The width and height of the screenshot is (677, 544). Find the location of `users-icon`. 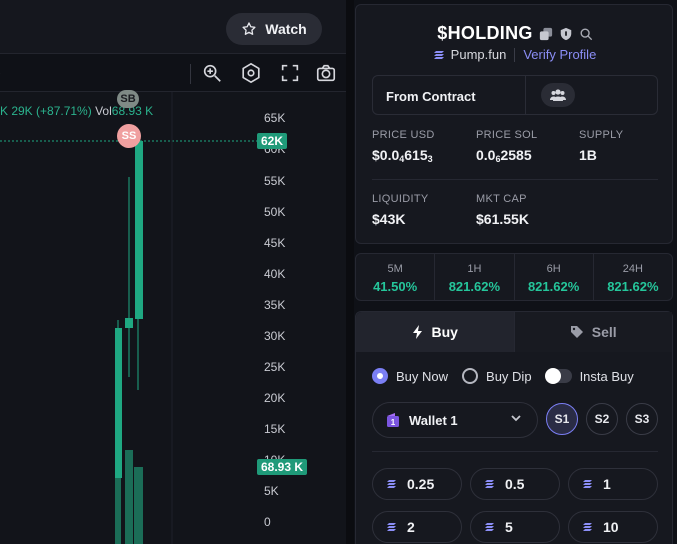

users-icon is located at coordinates (558, 95).